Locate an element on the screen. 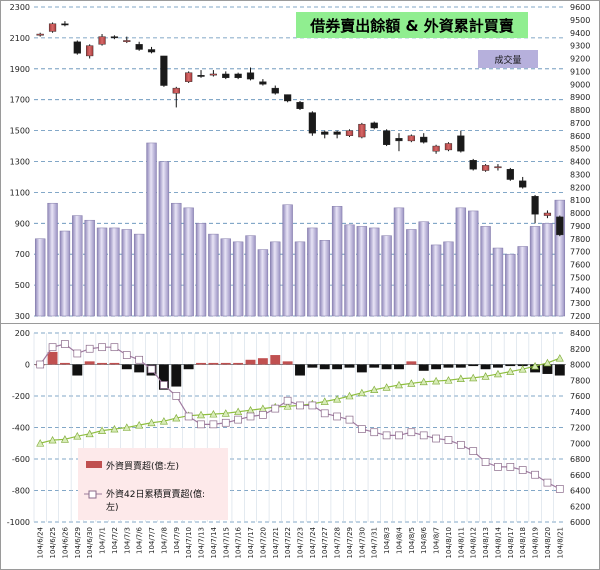 The width and height of the screenshot is (600, 570). right-tick-8800: 8800 is located at coordinates (580, 110).